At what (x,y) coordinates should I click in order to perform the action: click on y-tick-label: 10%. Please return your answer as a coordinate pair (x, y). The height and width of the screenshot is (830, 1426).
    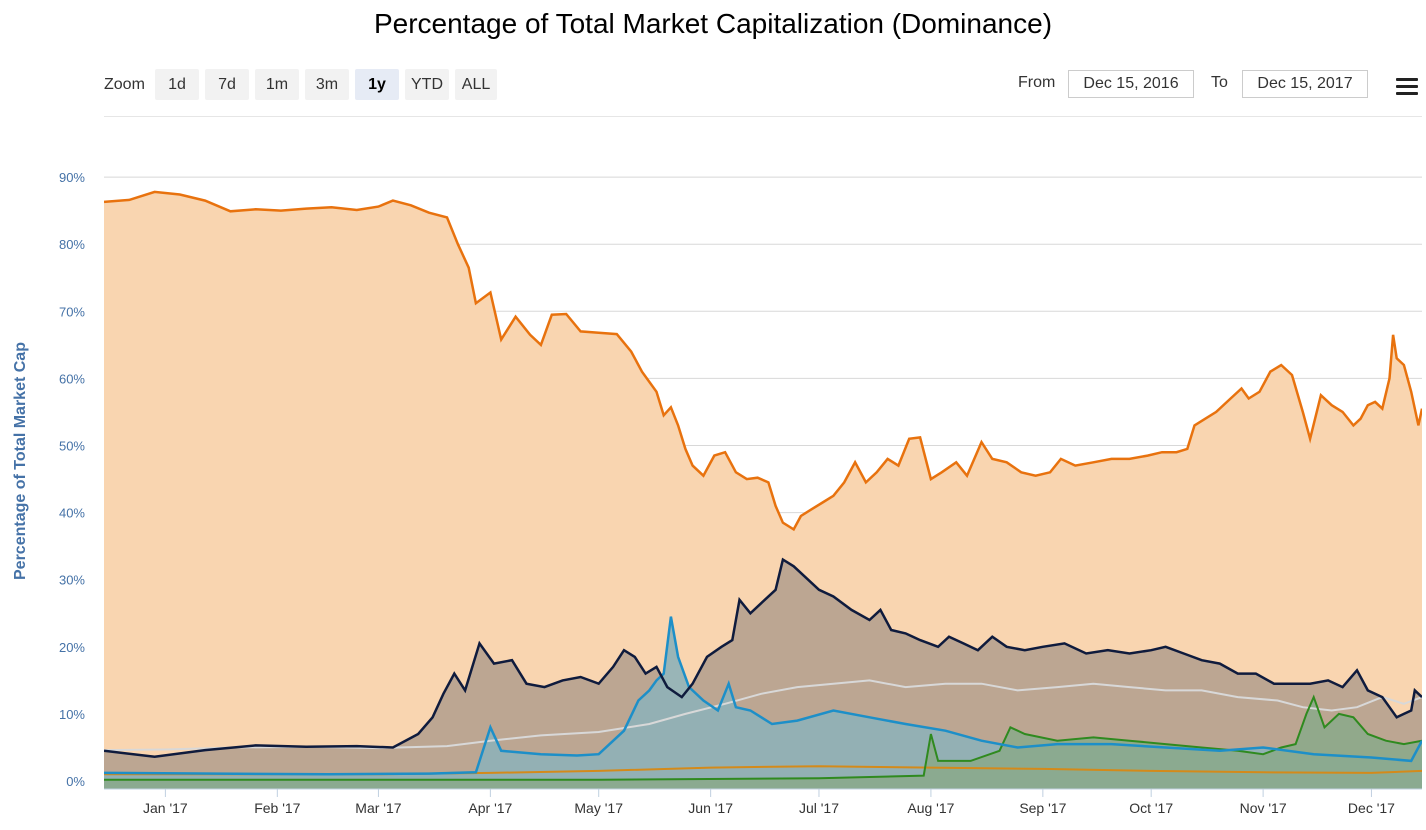
    Looking at the image, I should click on (72, 714).